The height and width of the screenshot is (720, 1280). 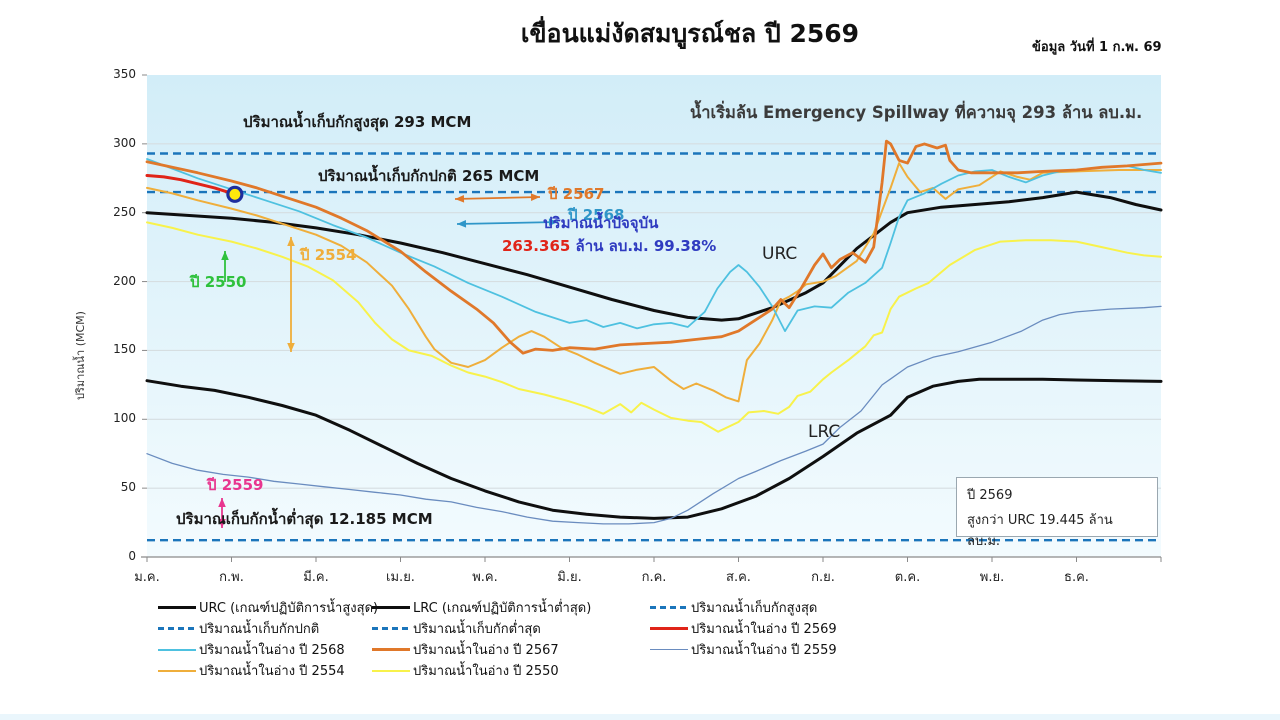 I want to click on y-tick-label-250: 250, so click(x=124, y=211).